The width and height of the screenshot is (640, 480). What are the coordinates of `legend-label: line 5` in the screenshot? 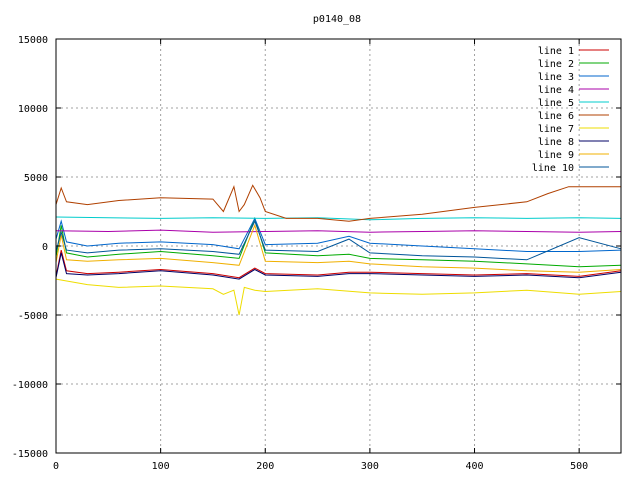 It's located at (556, 103).